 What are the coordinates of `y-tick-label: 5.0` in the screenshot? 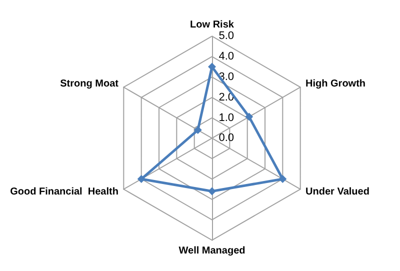 It's located at (226, 36).